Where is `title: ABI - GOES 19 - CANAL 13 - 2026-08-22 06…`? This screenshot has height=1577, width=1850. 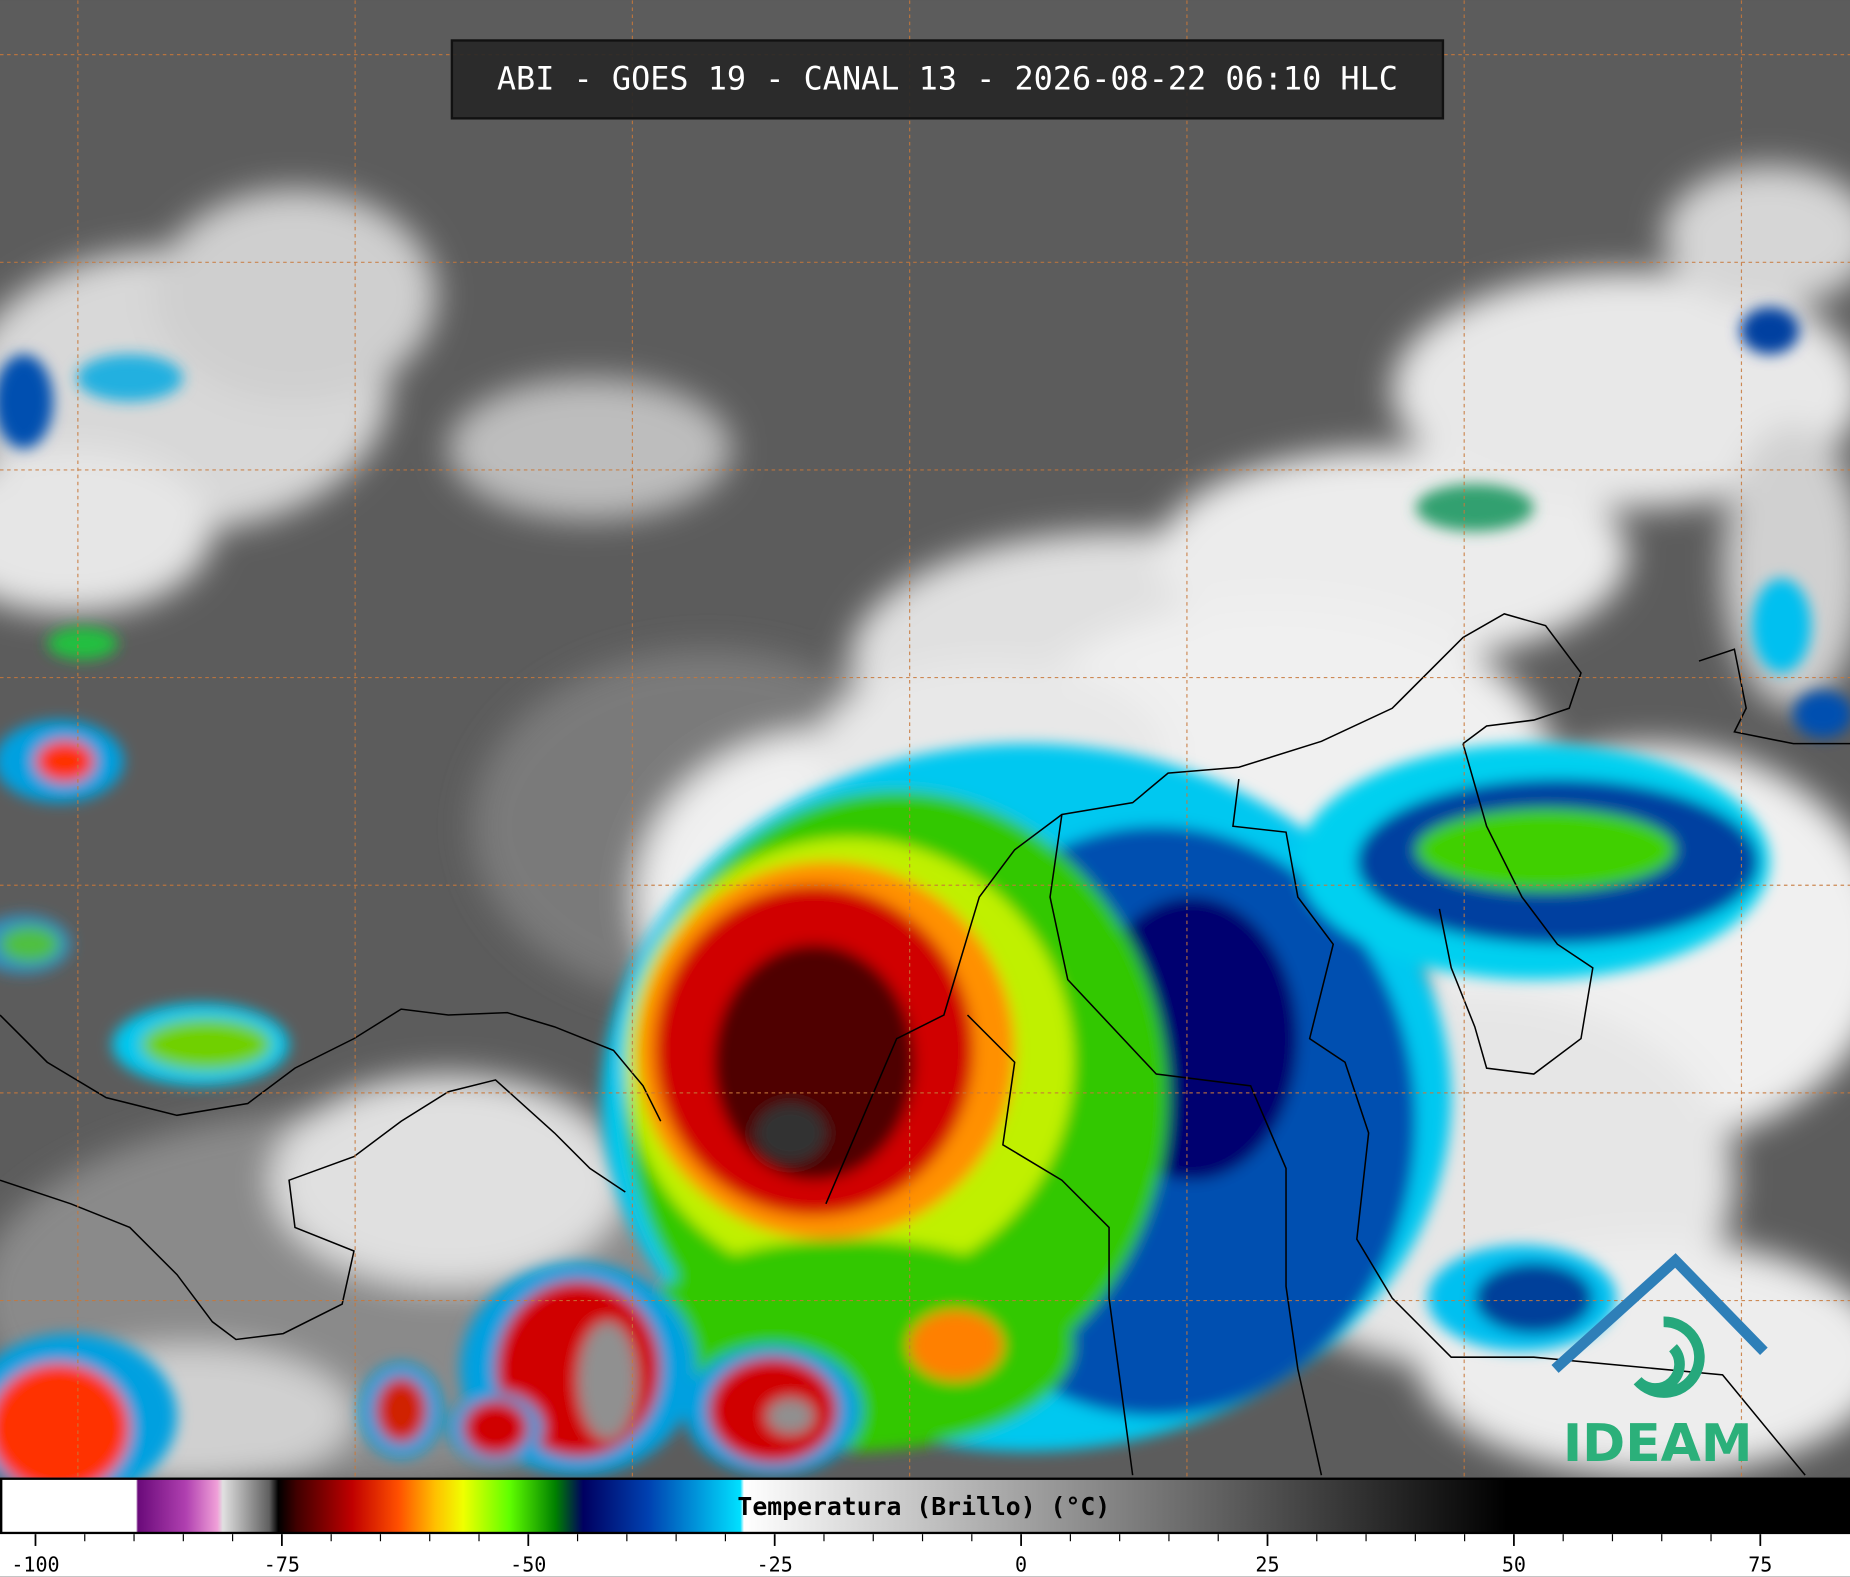
title: ABI - GOES 19 - CANAL 13 - 2026-08-22 06… is located at coordinates (947, 79).